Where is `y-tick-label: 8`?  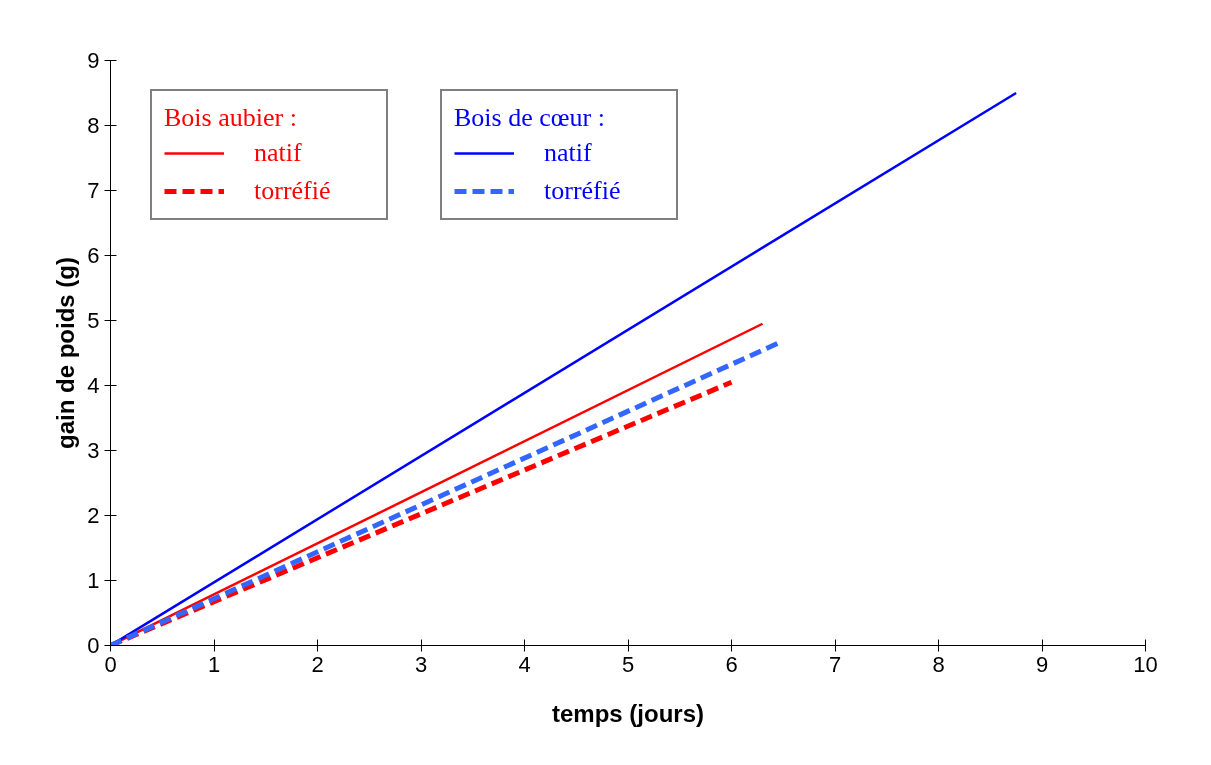
y-tick-label: 8 is located at coordinates (93, 125).